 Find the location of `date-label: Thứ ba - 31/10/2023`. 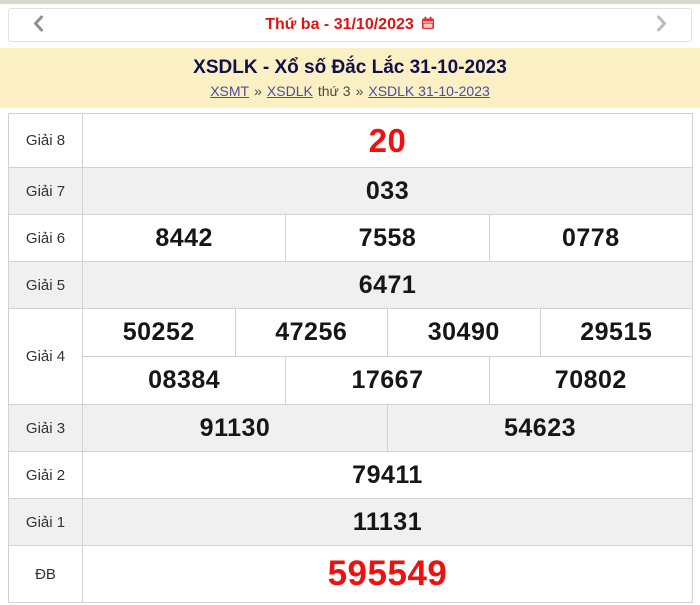

date-label: Thứ ba - 31/10/2023 is located at coordinates (339, 24).